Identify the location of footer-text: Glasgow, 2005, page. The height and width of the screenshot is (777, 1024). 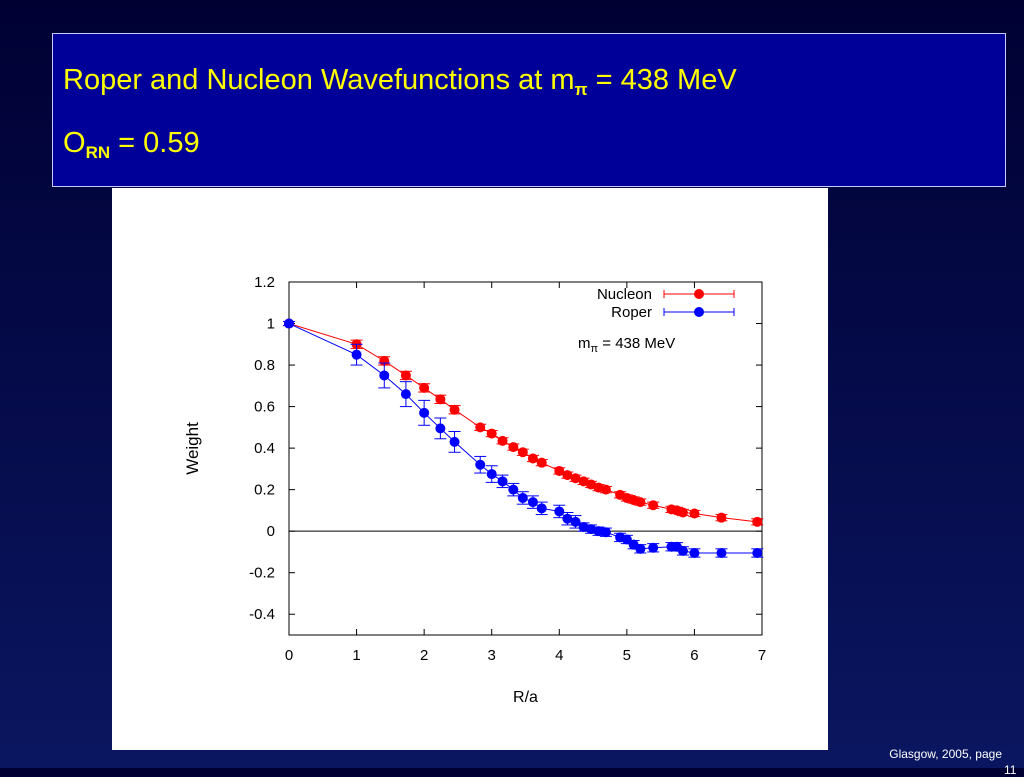
(945, 754).